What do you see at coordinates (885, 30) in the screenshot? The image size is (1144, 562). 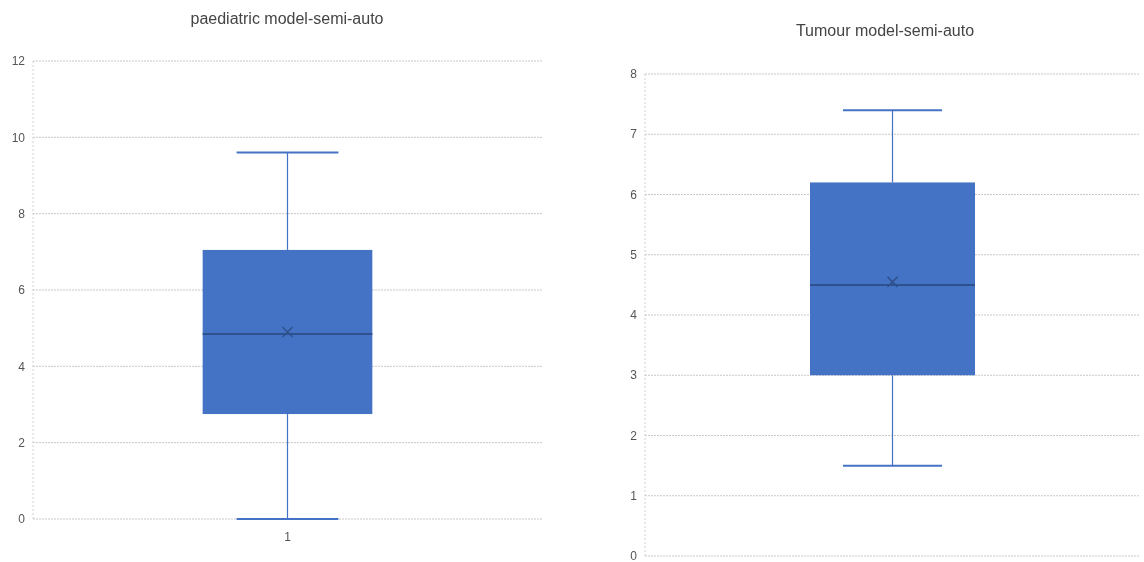 I see `chart-title: Tumour model-semi-auto` at bounding box center [885, 30].